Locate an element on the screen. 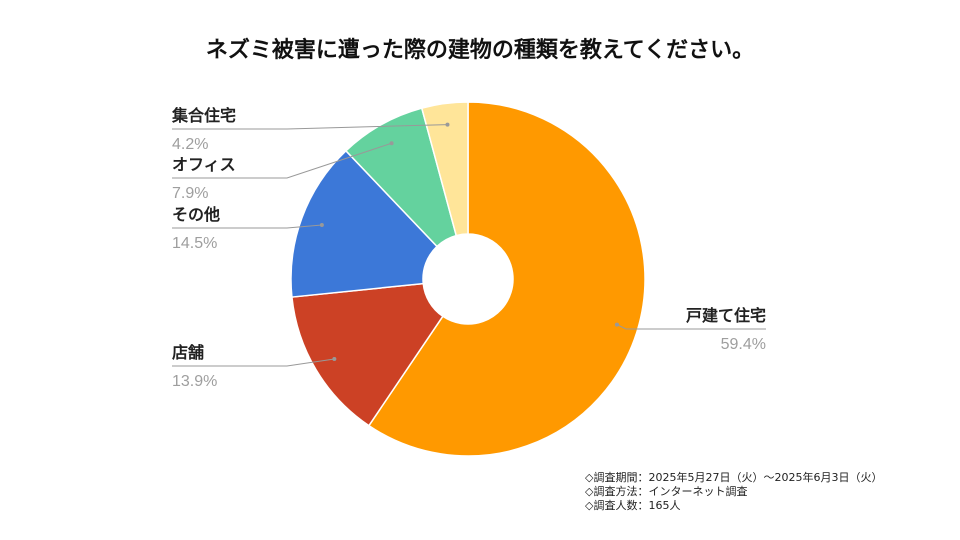 The width and height of the screenshot is (960, 540). slice-value-0: 59.4% is located at coordinates (743, 344).